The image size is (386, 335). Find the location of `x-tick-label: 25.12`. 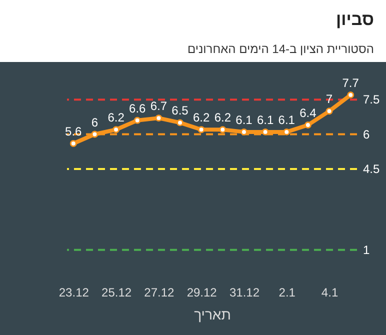

x-tick-label: 25.12 is located at coordinates (117, 293).